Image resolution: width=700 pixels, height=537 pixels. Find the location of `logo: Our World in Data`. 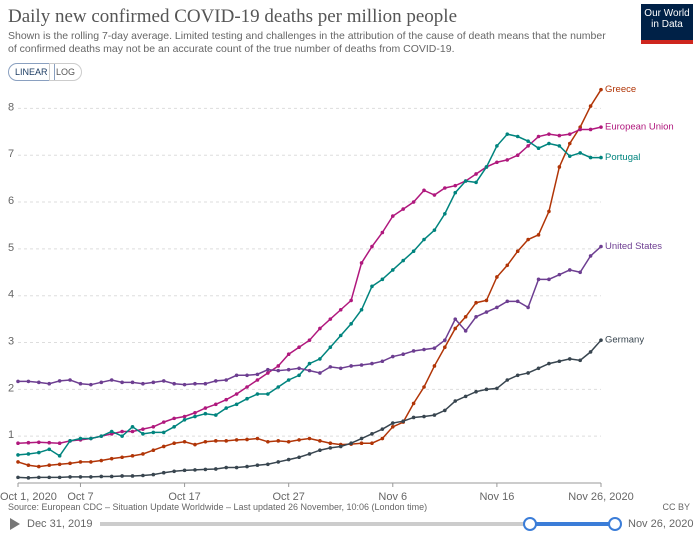

logo: Our World in Data is located at coordinates (667, 24).